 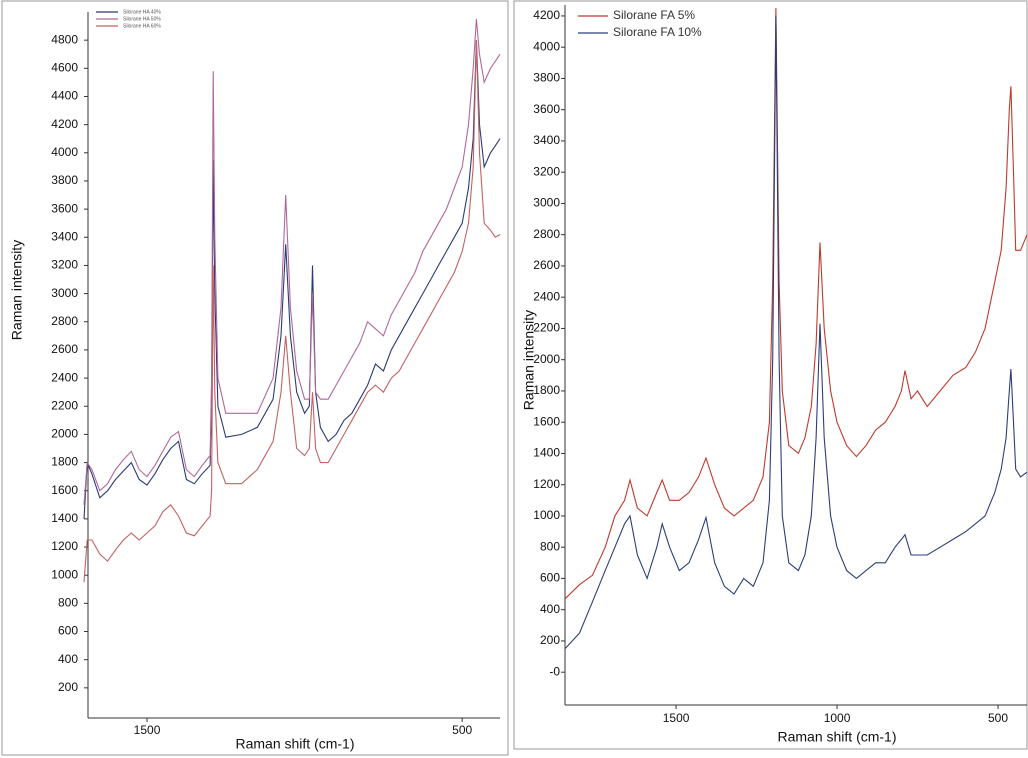 What do you see at coordinates (142, 19) in the screenshot?
I see `legend-label: Silorane HA 50%` at bounding box center [142, 19].